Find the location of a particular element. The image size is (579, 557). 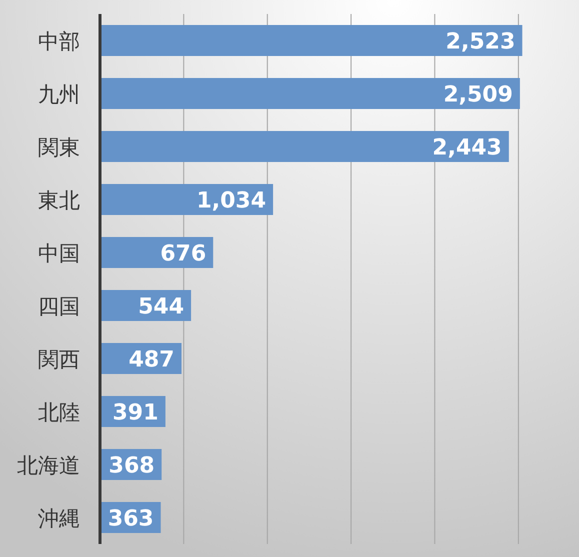

y-tick-label: 四国 is located at coordinates (59, 307).